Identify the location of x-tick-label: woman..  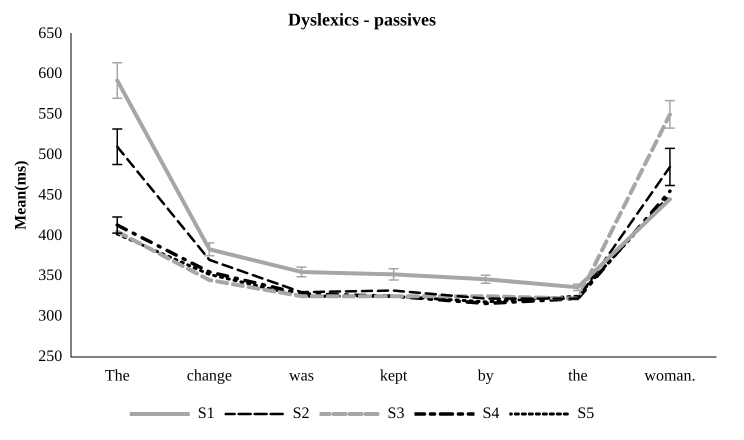
(670, 376).